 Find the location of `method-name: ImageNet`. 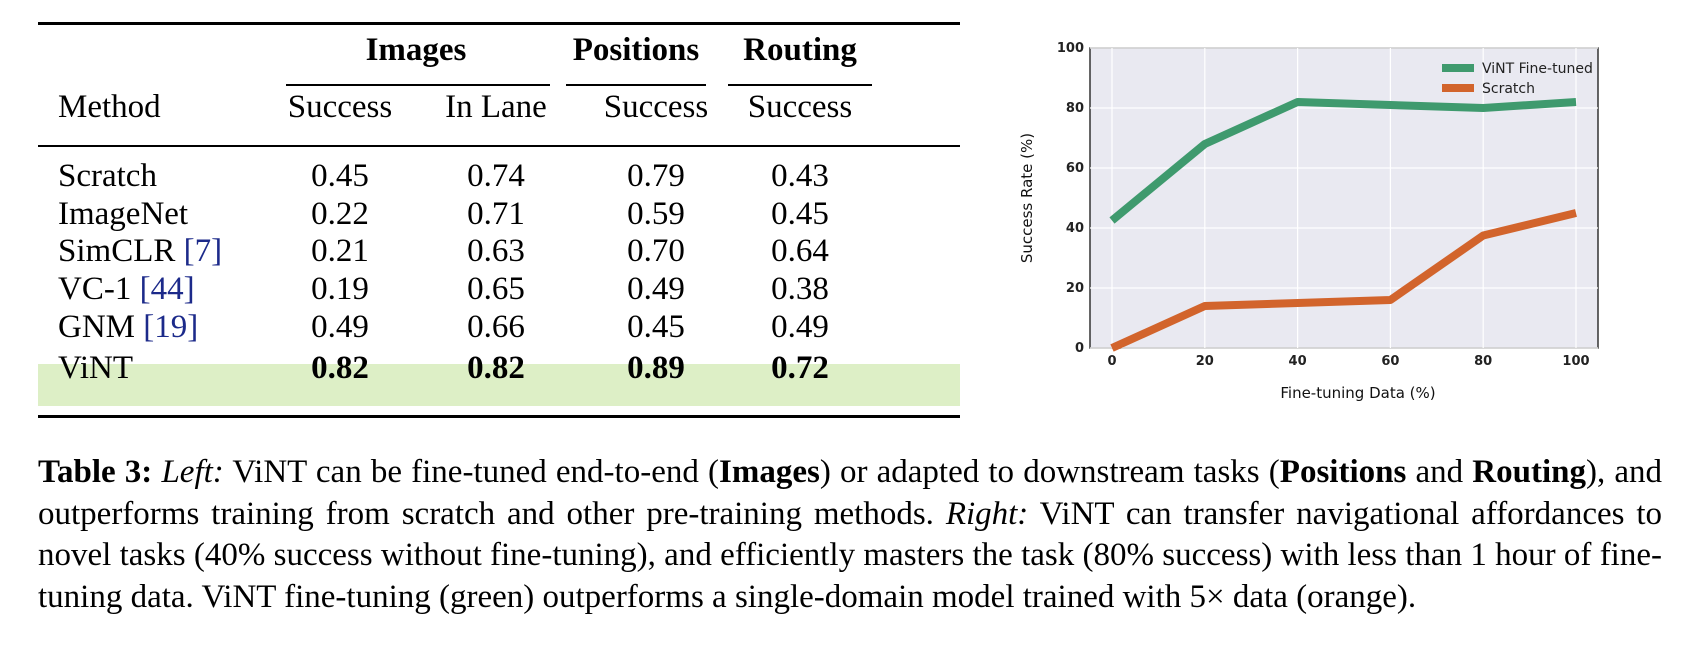

method-name: ImageNet is located at coordinates (123, 213).